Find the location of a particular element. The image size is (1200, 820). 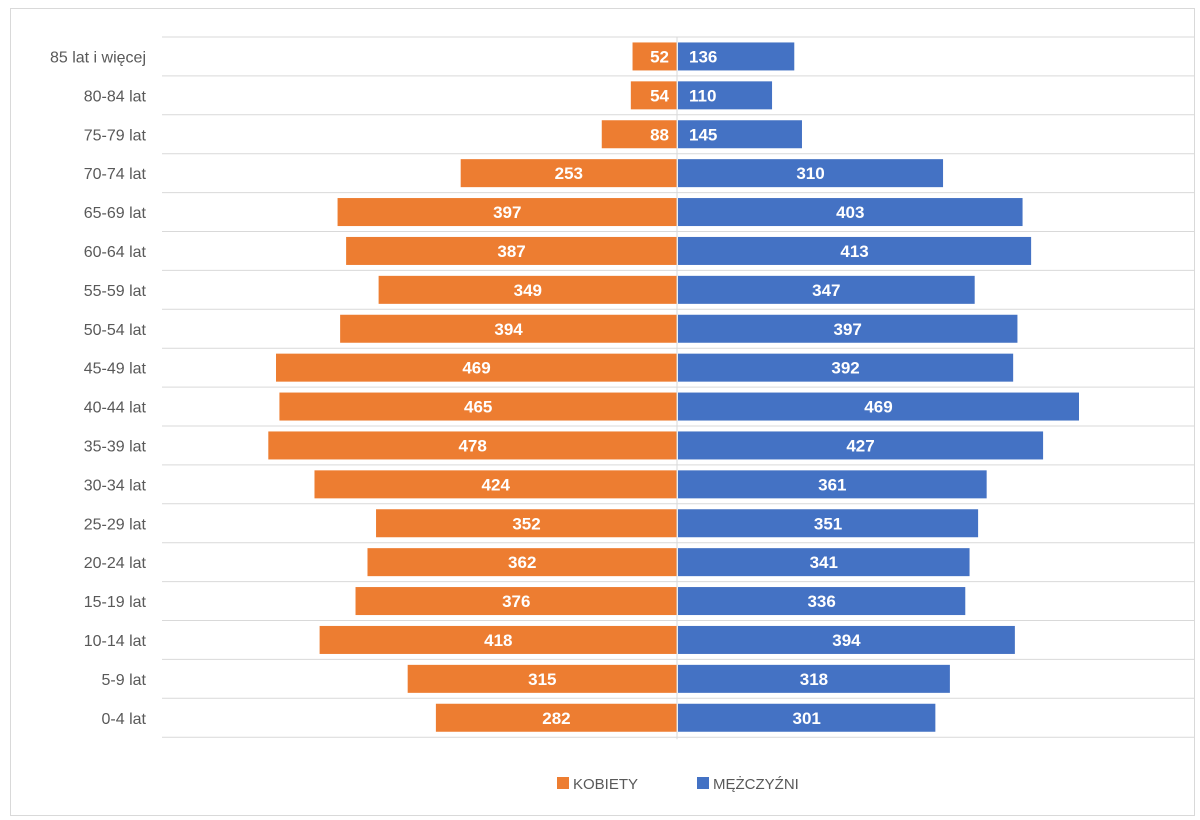

data-label-mezczyzni-30-34-lat: 361 is located at coordinates (832, 484).